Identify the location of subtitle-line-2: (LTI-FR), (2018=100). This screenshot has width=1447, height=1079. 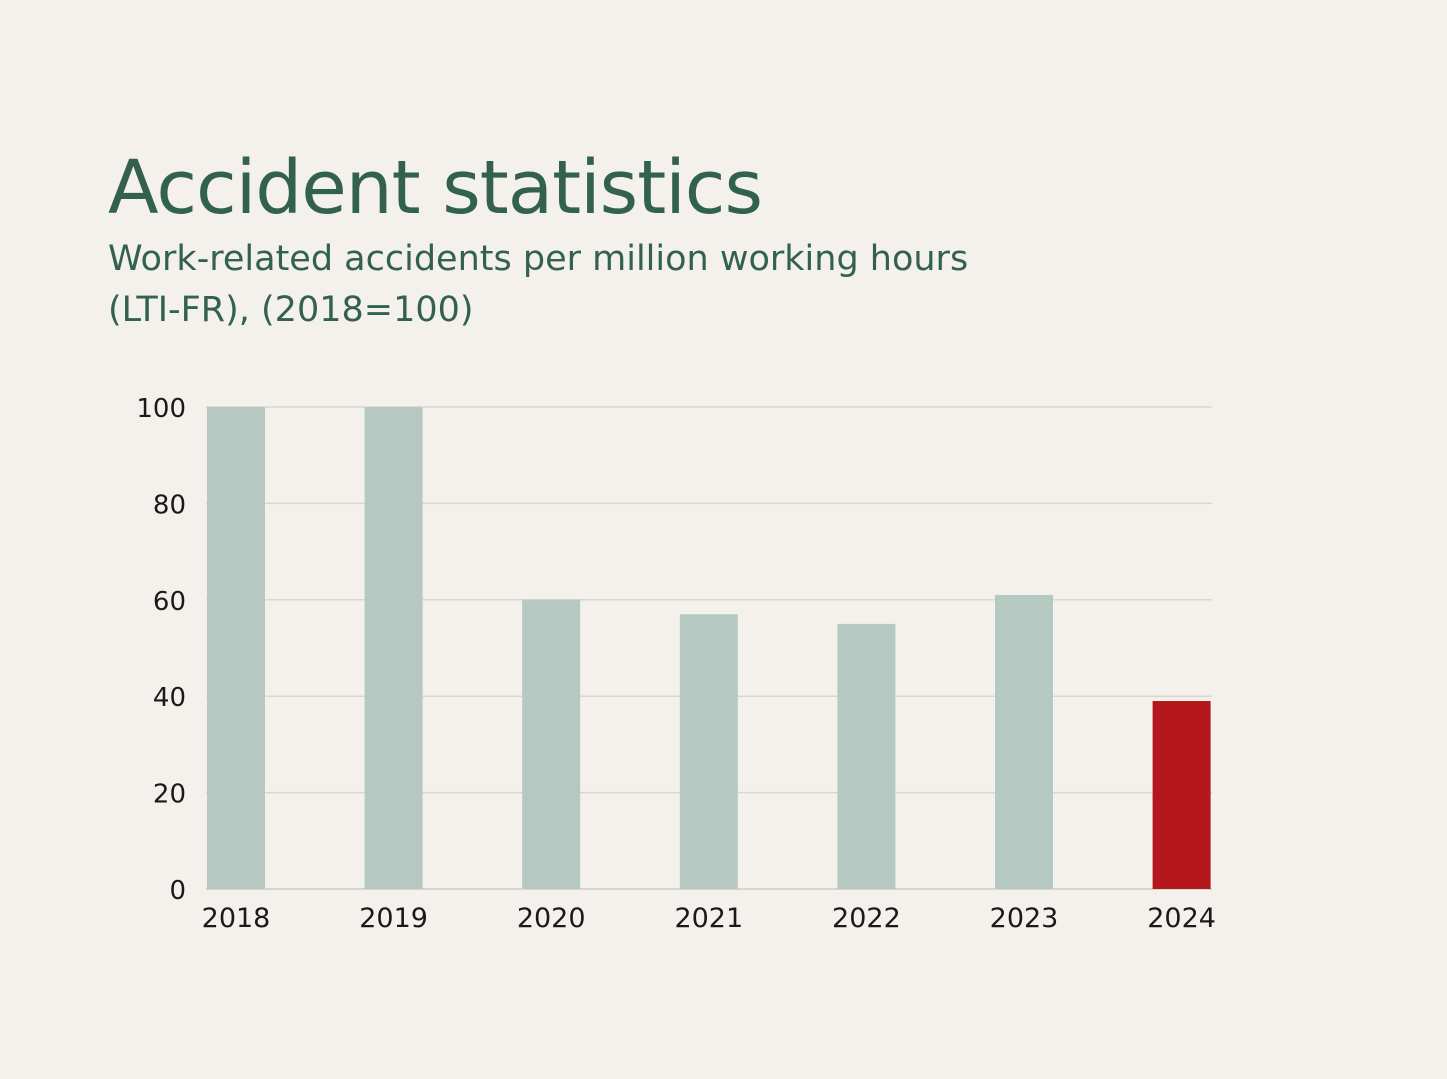
(291, 310).